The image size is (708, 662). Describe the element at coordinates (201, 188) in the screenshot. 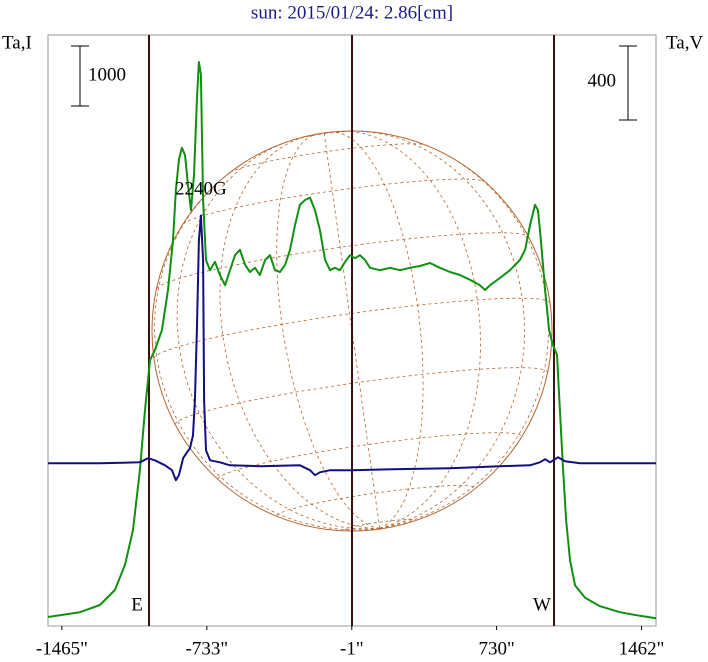

I see `annotation: 2240G` at that location.